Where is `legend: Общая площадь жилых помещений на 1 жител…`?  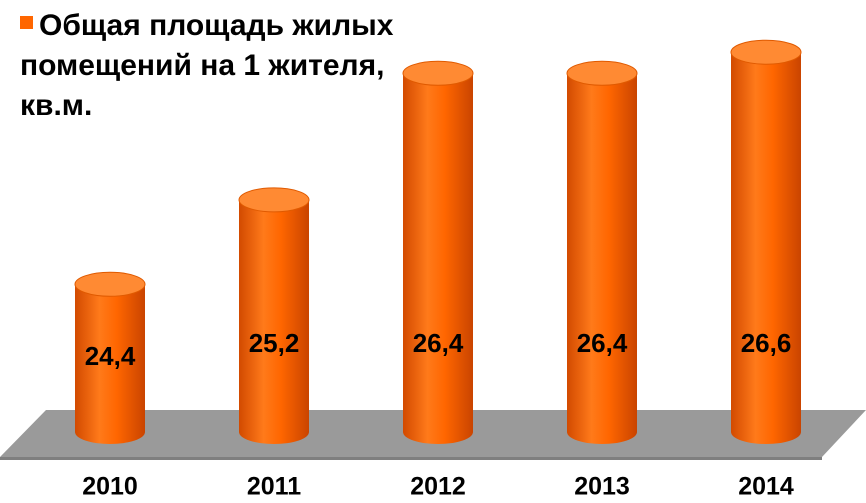
legend: Общая площадь жилых помещений на 1 жител… is located at coordinates (210, 66).